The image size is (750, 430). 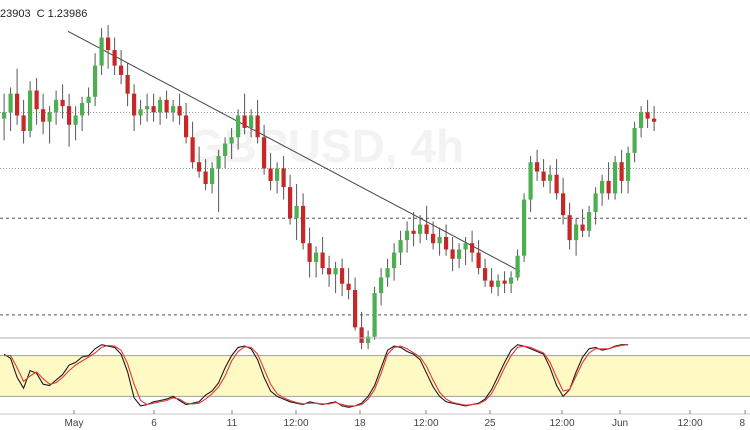 I want to click on watermark: GBPUSD, 4h, so click(x=326, y=146).